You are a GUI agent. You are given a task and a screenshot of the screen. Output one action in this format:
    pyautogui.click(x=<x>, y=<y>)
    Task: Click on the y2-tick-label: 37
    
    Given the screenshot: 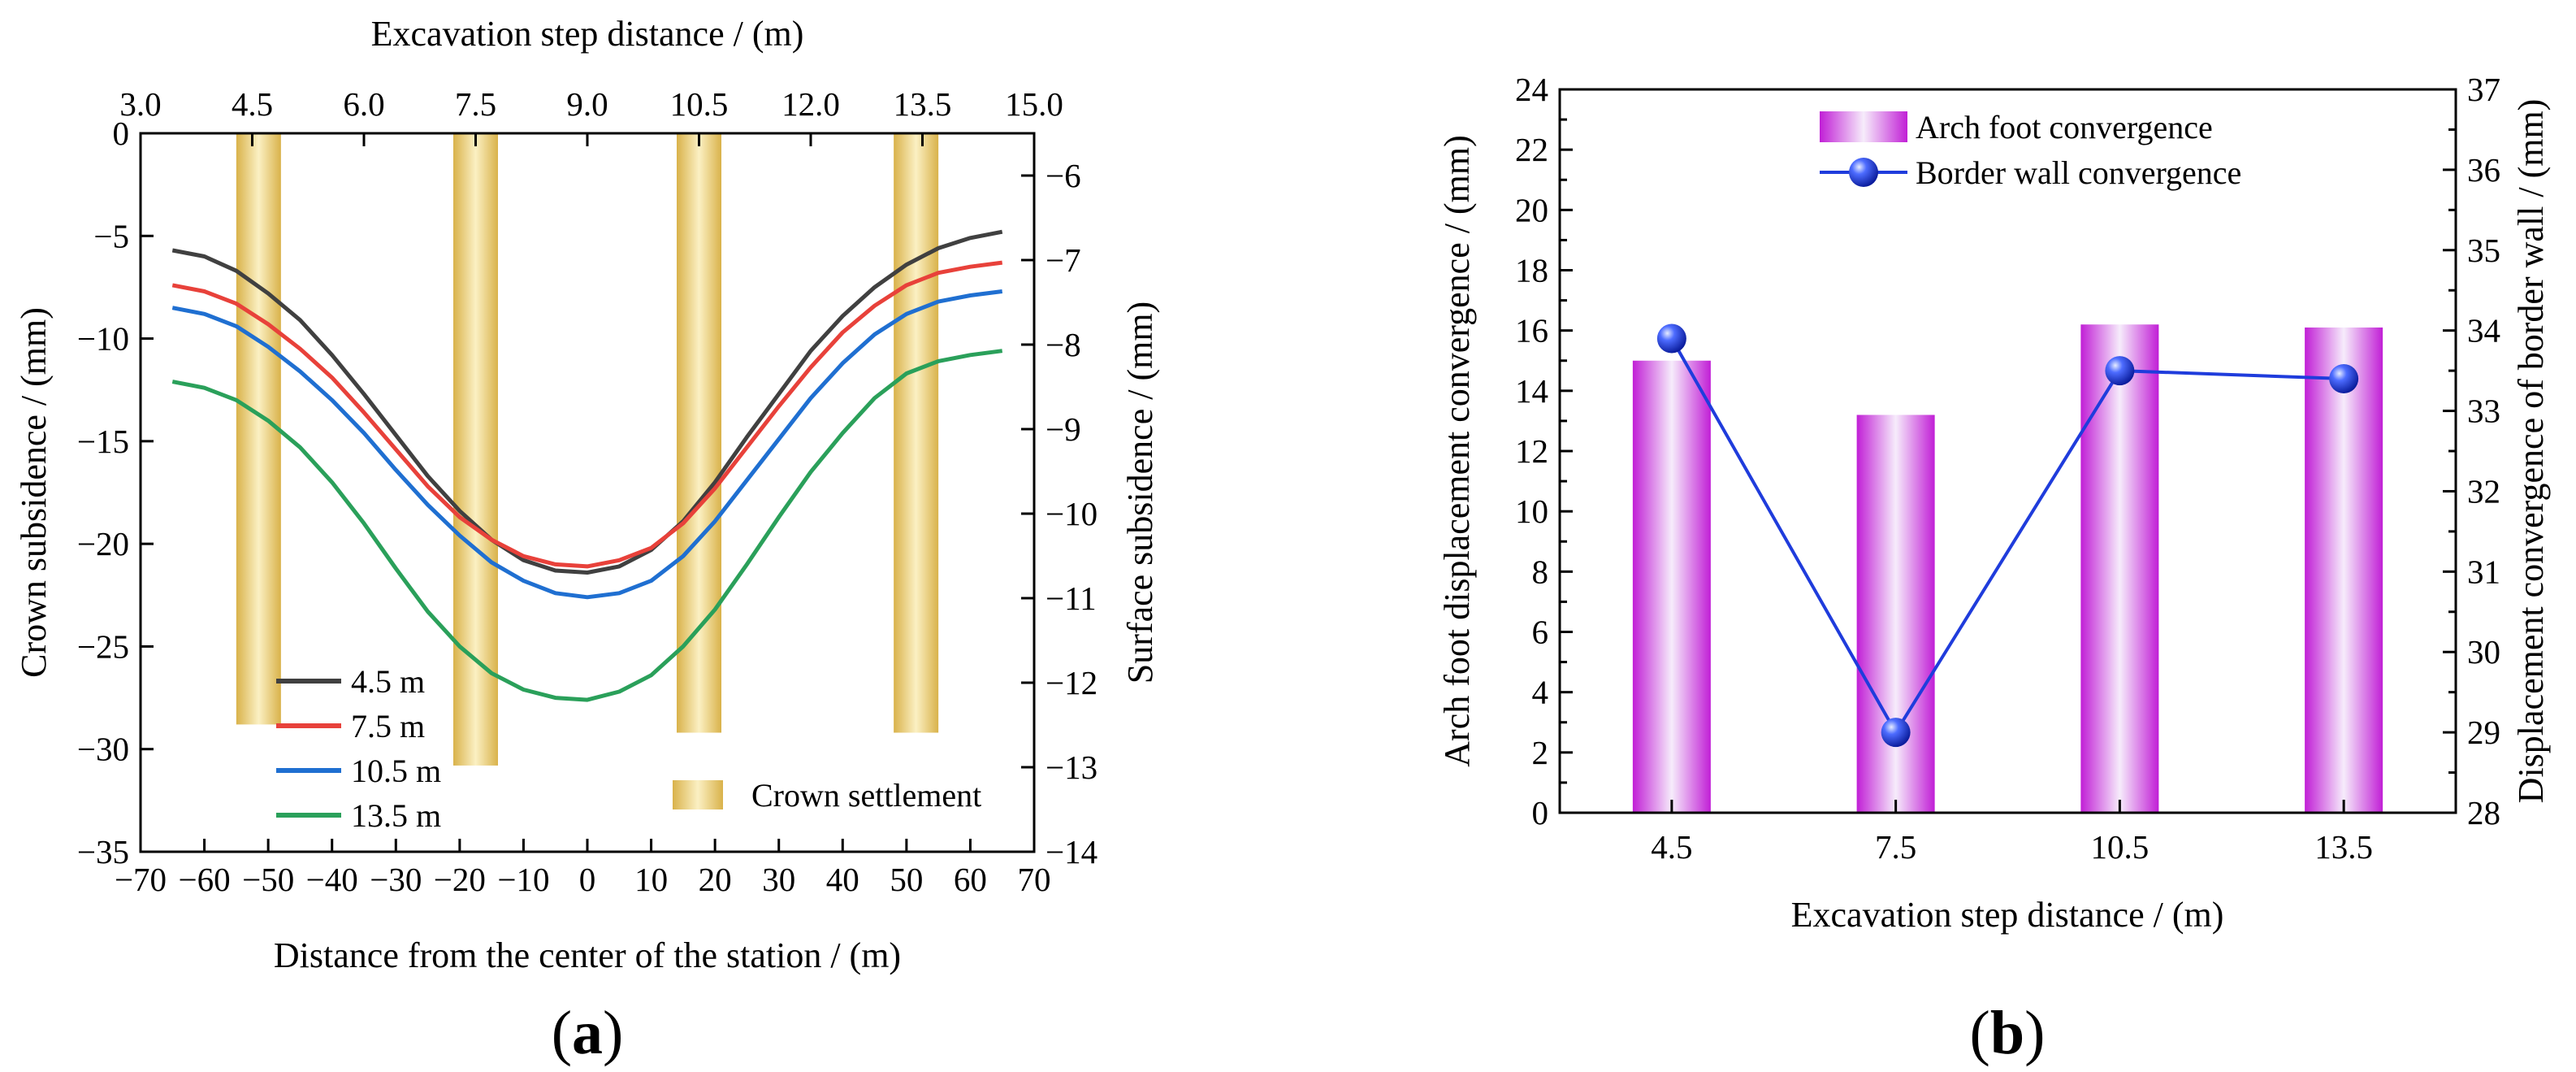 What is the action you would take?
    pyautogui.click(x=2483, y=89)
    